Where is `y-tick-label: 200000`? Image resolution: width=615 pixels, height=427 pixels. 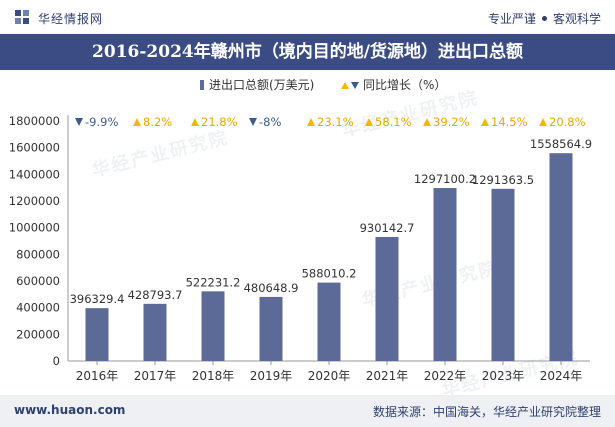 y-tick-label: 200000 is located at coordinates (38, 334).